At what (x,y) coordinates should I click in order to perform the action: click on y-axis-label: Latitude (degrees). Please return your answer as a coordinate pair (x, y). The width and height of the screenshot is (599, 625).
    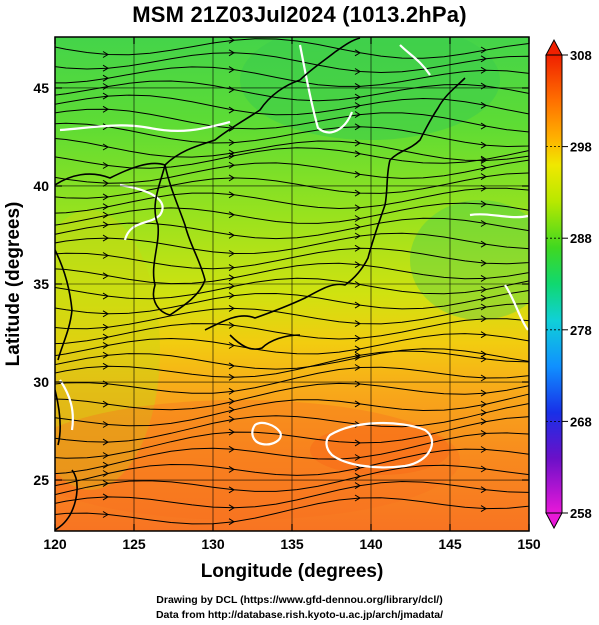
    Looking at the image, I should click on (13, 284).